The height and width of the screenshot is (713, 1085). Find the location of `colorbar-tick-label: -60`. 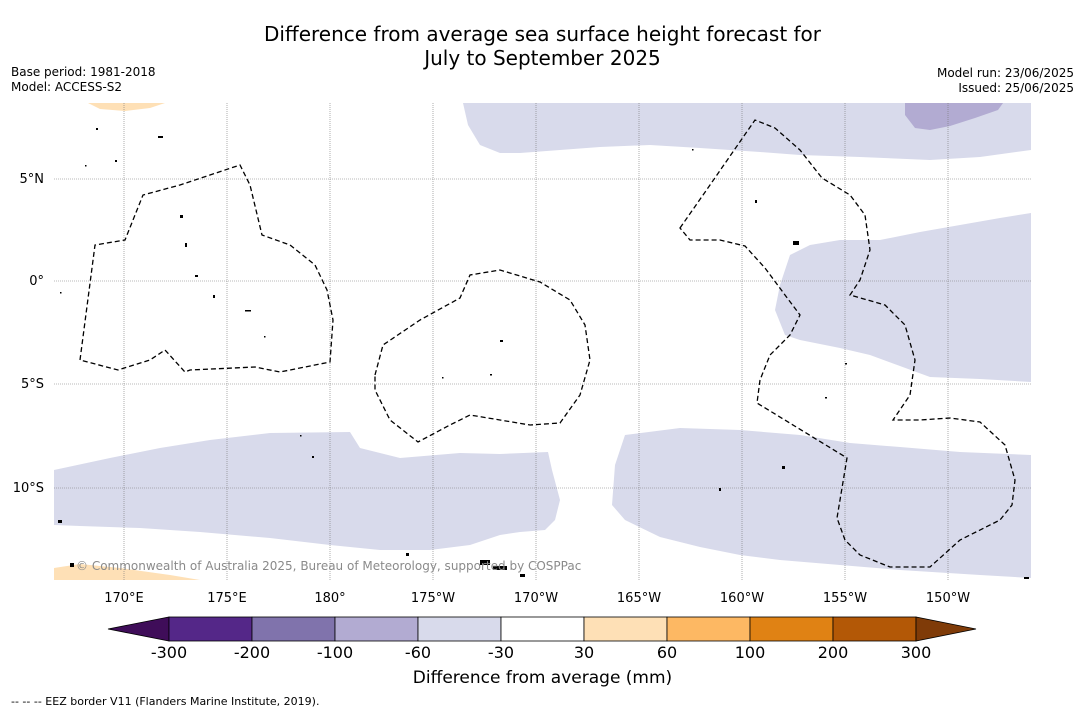

colorbar-tick-label: -60 is located at coordinates (418, 652).